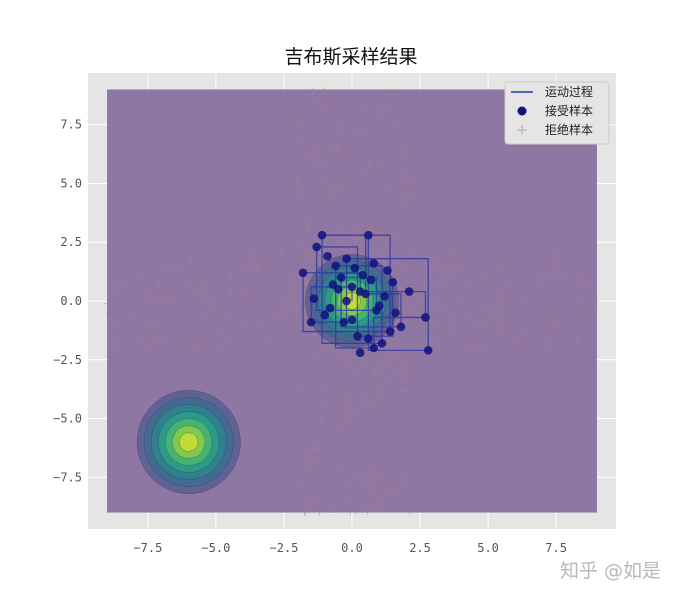  I want to click on y-tick-label: 5.0, so click(71, 183).